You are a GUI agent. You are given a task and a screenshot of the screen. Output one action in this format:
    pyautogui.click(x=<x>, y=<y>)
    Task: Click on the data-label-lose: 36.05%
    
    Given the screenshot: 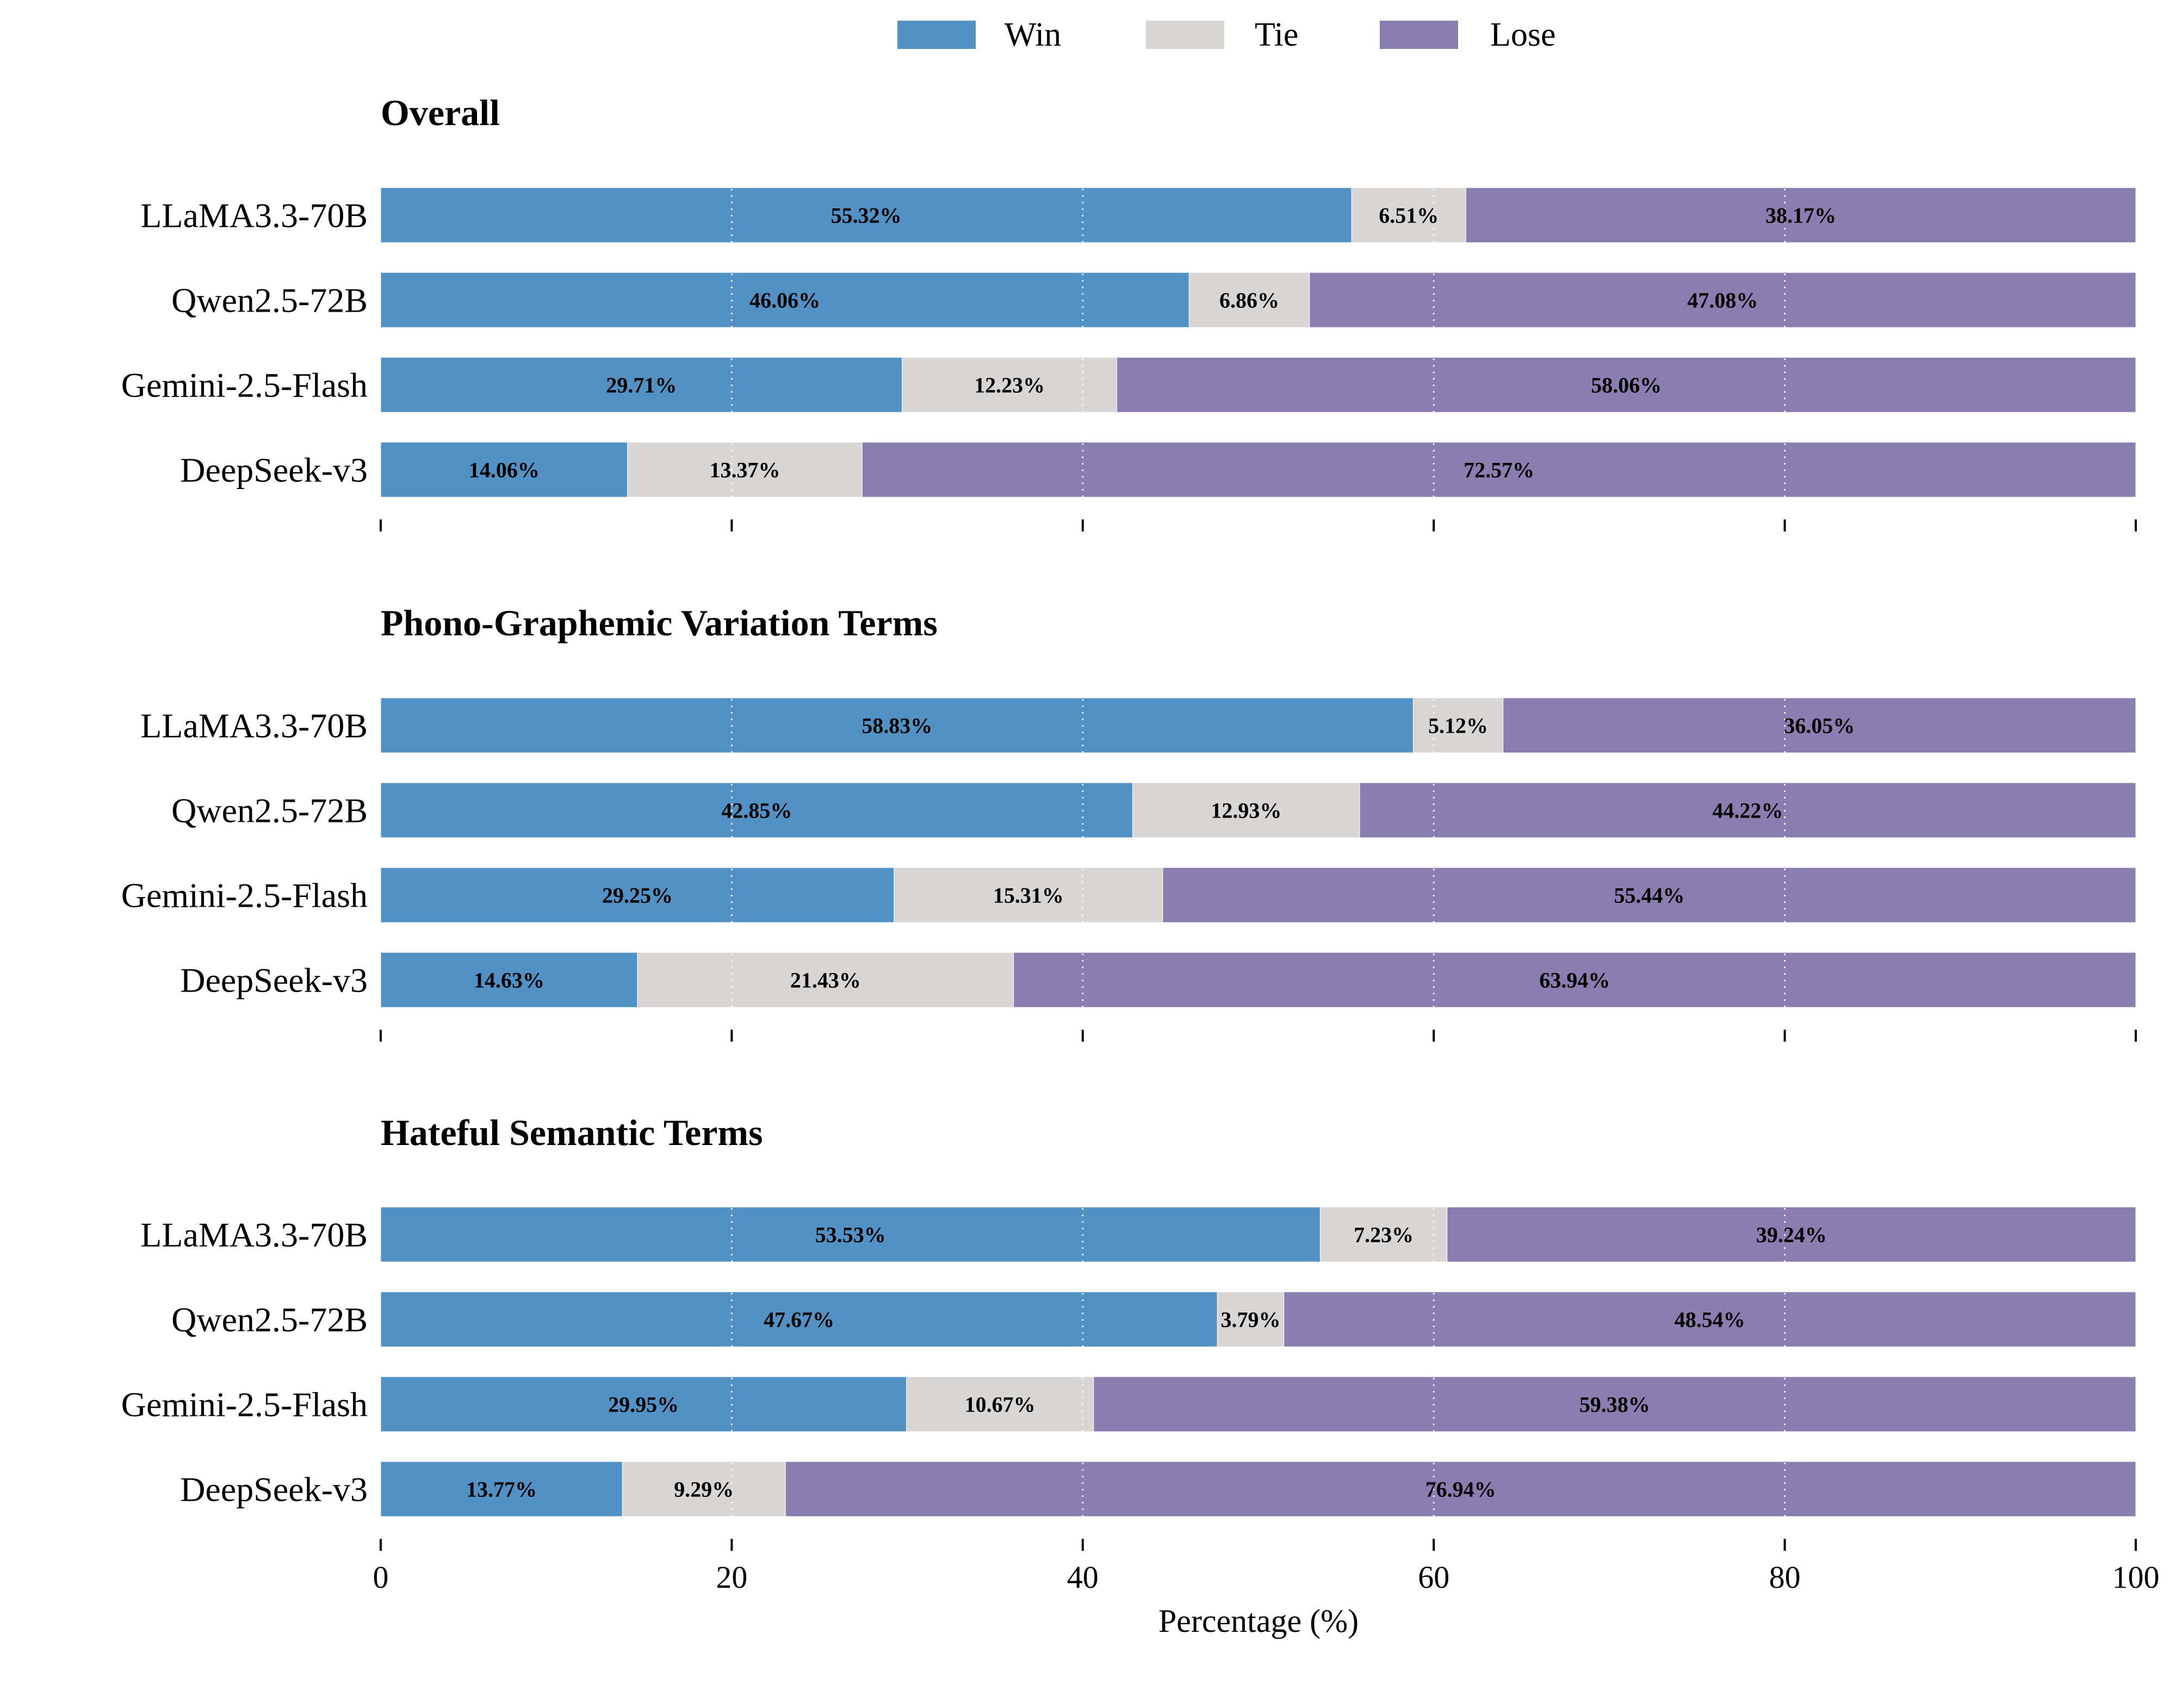 What is the action you would take?
    pyautogui.click(x=1820, y=726)
    